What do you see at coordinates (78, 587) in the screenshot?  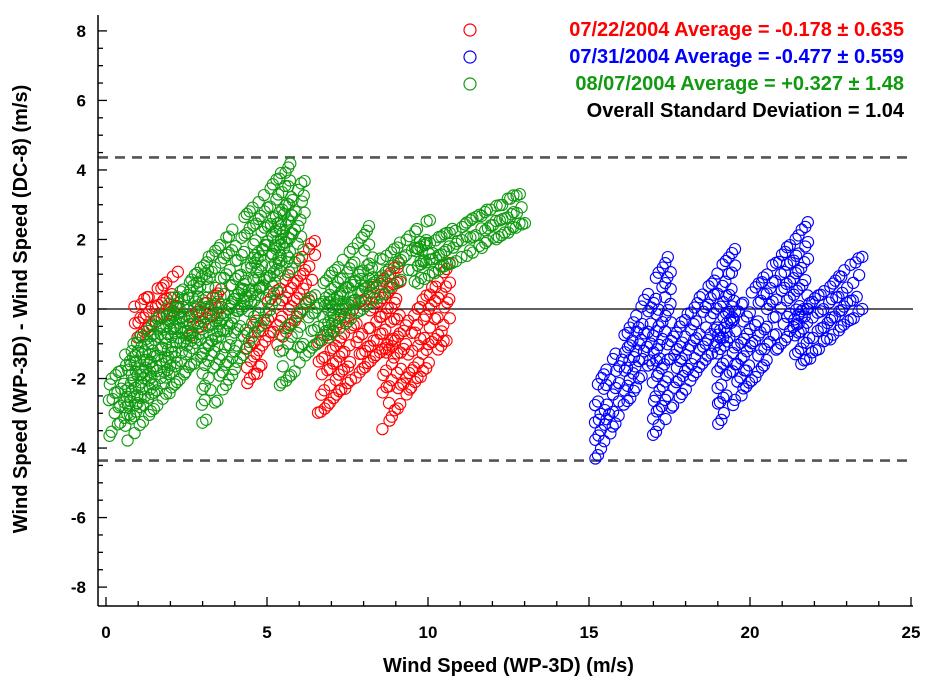 I see `y-tick-label: -8` at bounding box center [78, 587].